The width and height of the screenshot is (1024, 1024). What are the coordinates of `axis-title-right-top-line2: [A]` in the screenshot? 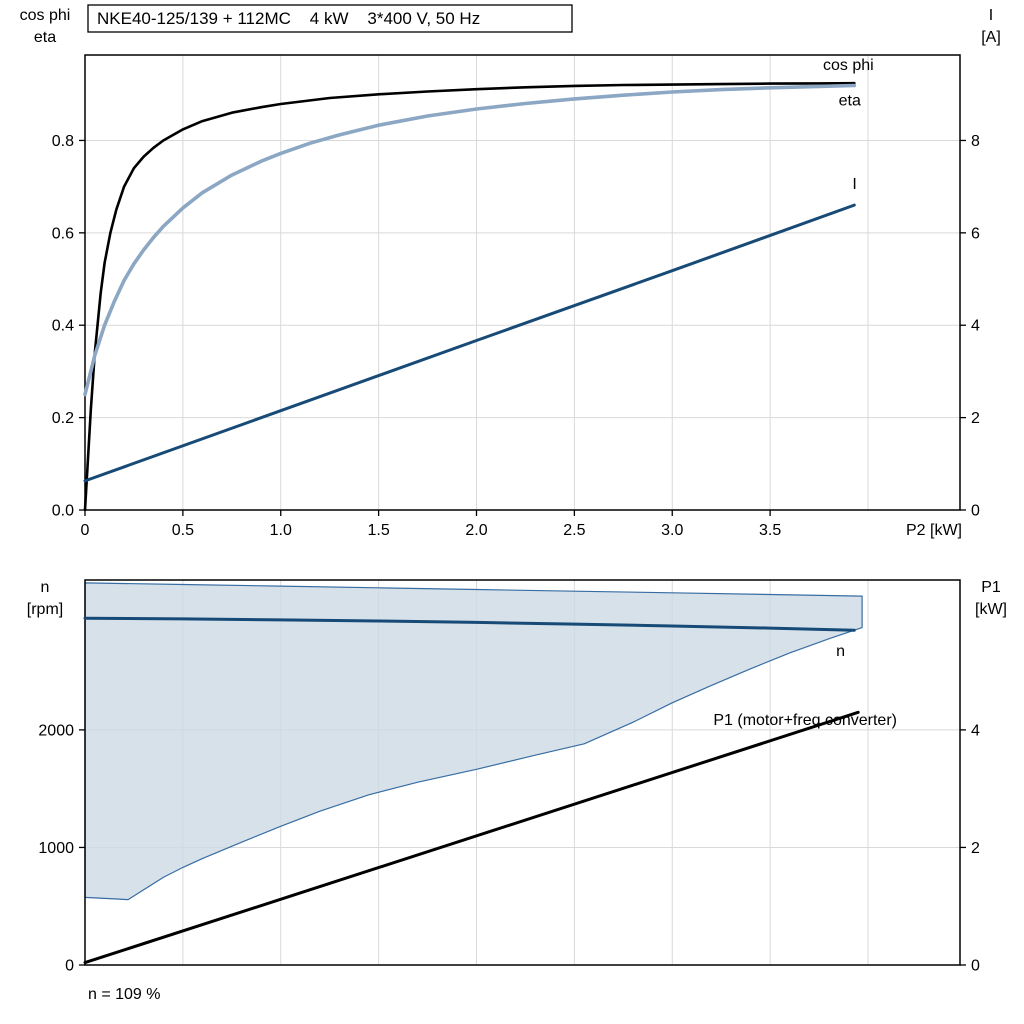 It's located at (991, 37).